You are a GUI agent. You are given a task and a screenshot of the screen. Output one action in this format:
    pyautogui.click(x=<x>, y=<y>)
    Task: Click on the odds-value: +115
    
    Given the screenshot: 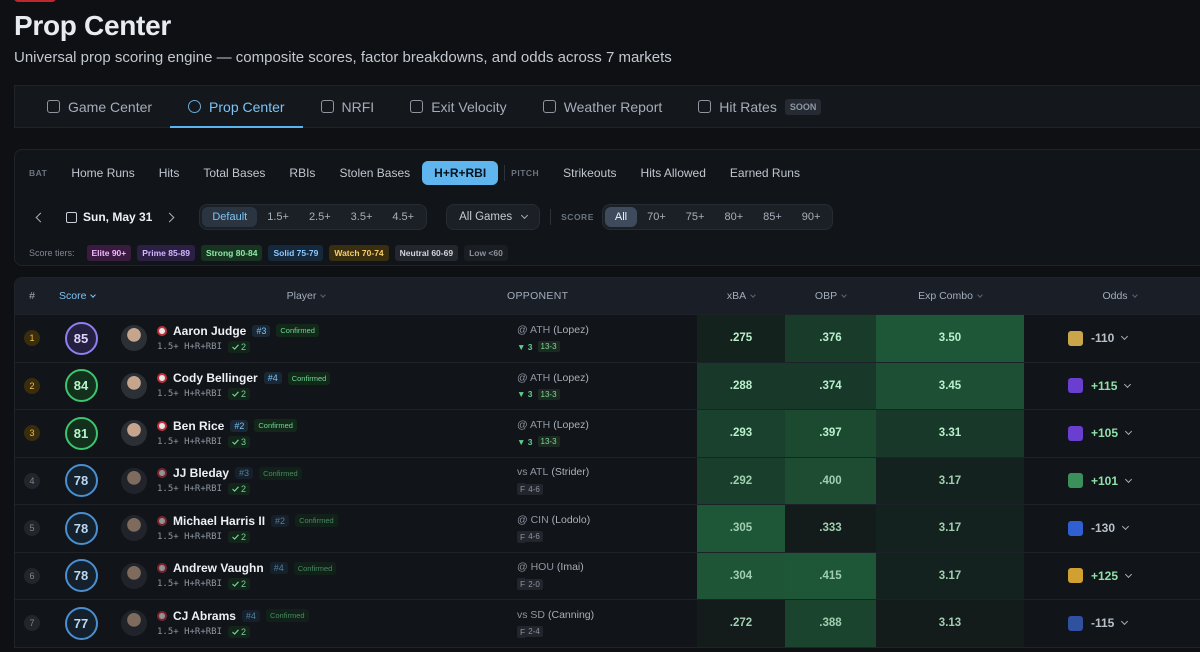 What is the action you would take?
    pyautogui.click(x=1104, y=385)
    